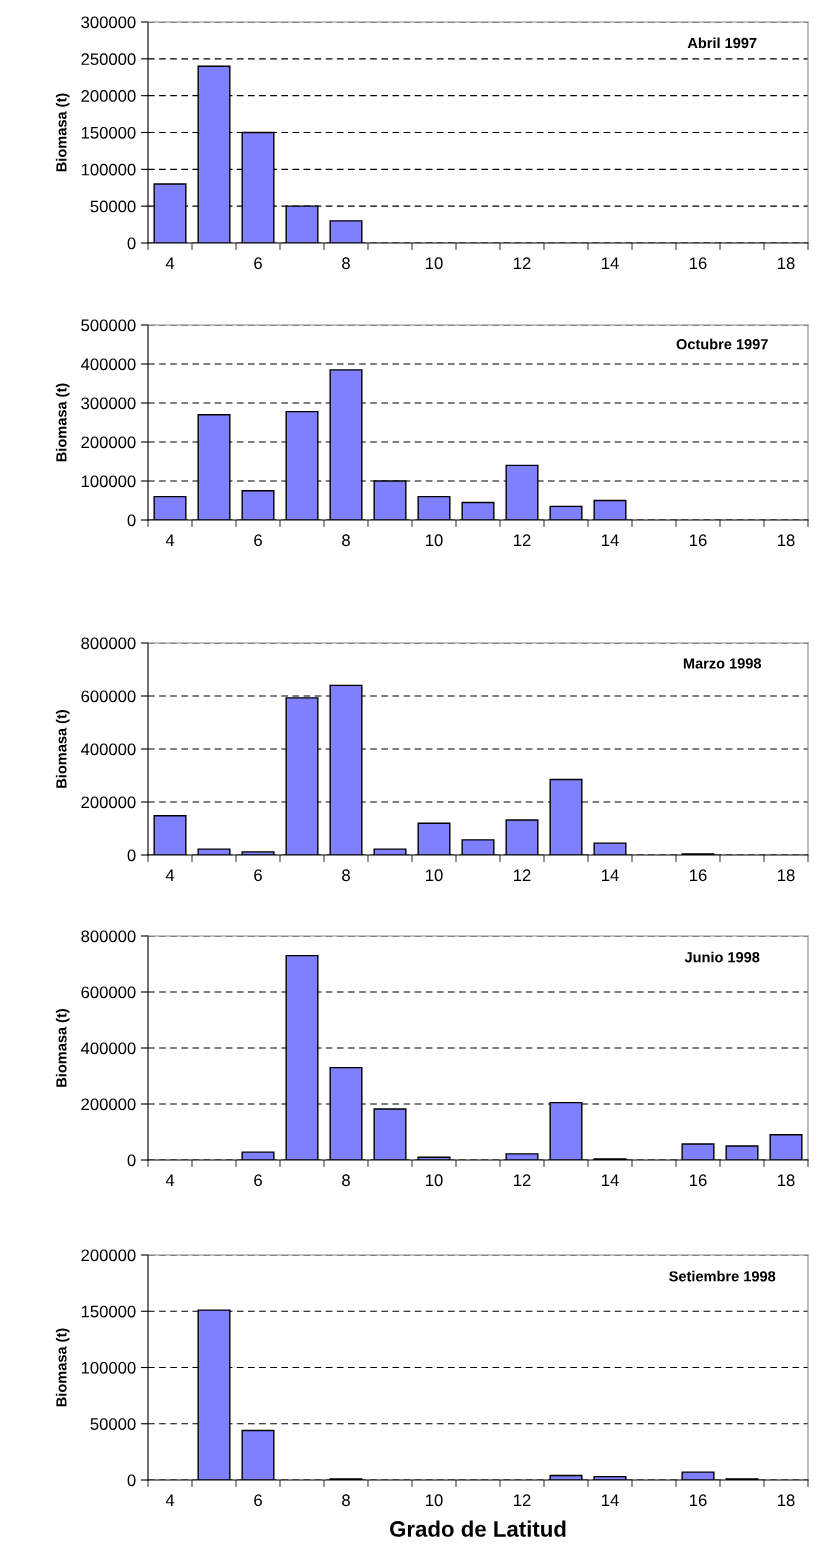 The width and height of the screenshot is (814, 1556). I want to click on text: Abril 1997, so click(722, 43).